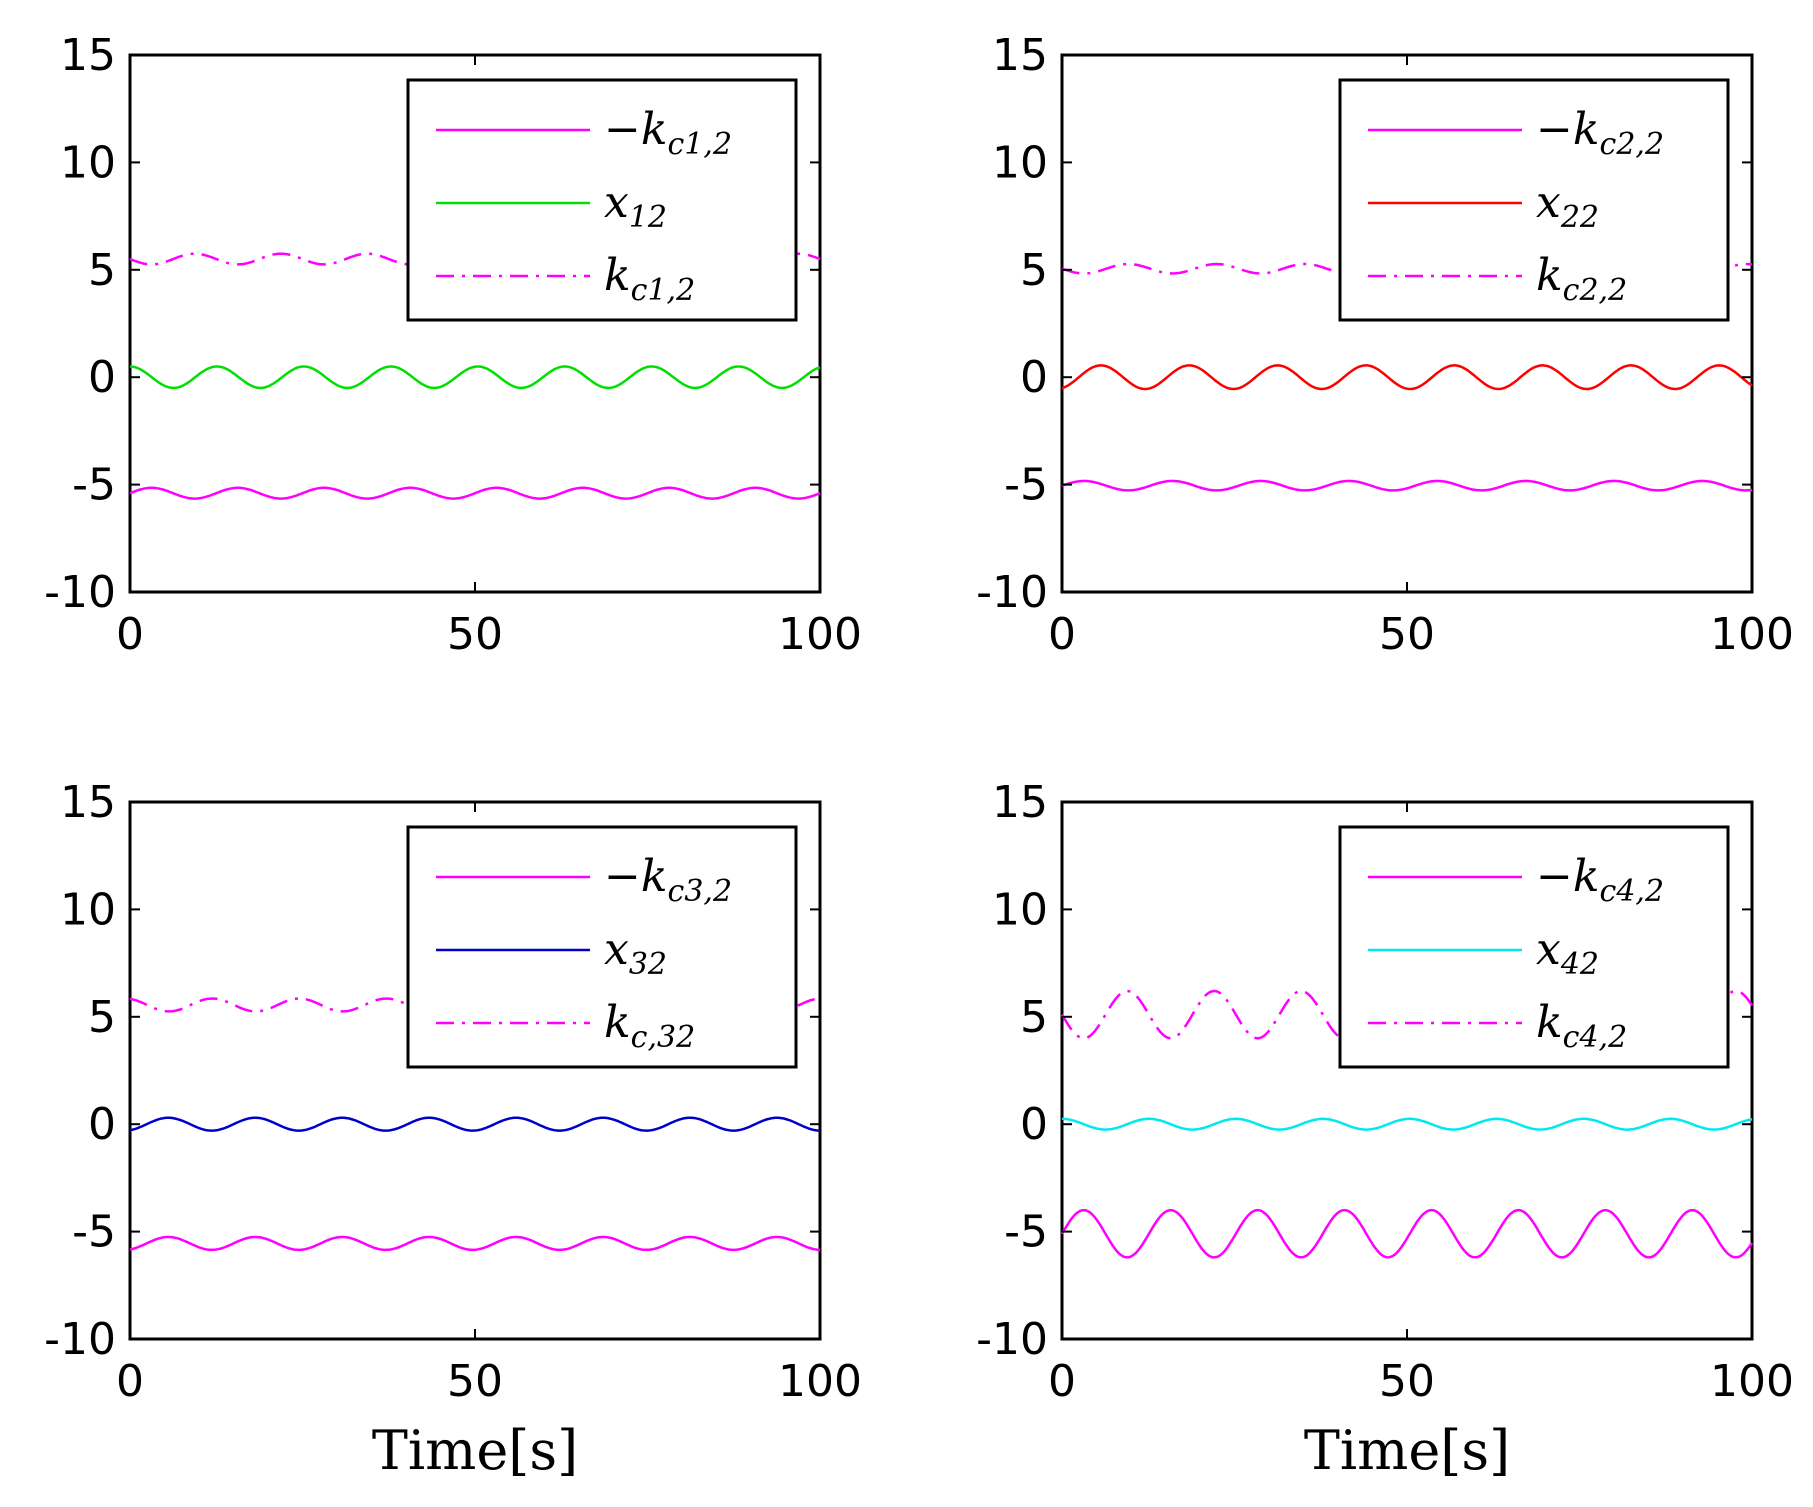 The image size is (1813, 1507). I want to click on legend-label-2: x12, so click(635, 206).